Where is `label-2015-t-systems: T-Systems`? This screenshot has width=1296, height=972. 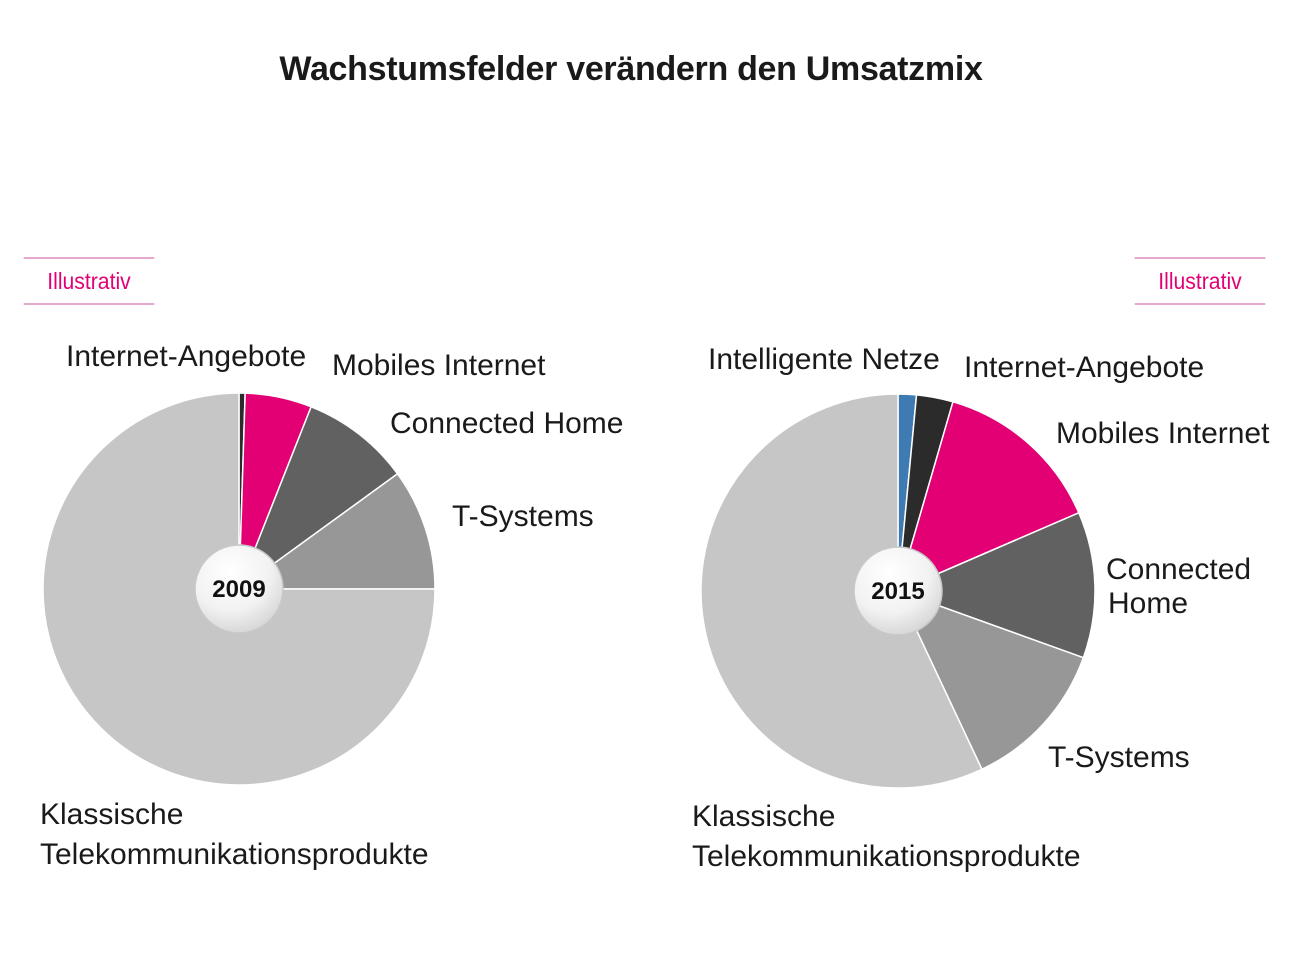 label-2015-t-systems: T-Systems is located at coordinates (1119, 757).